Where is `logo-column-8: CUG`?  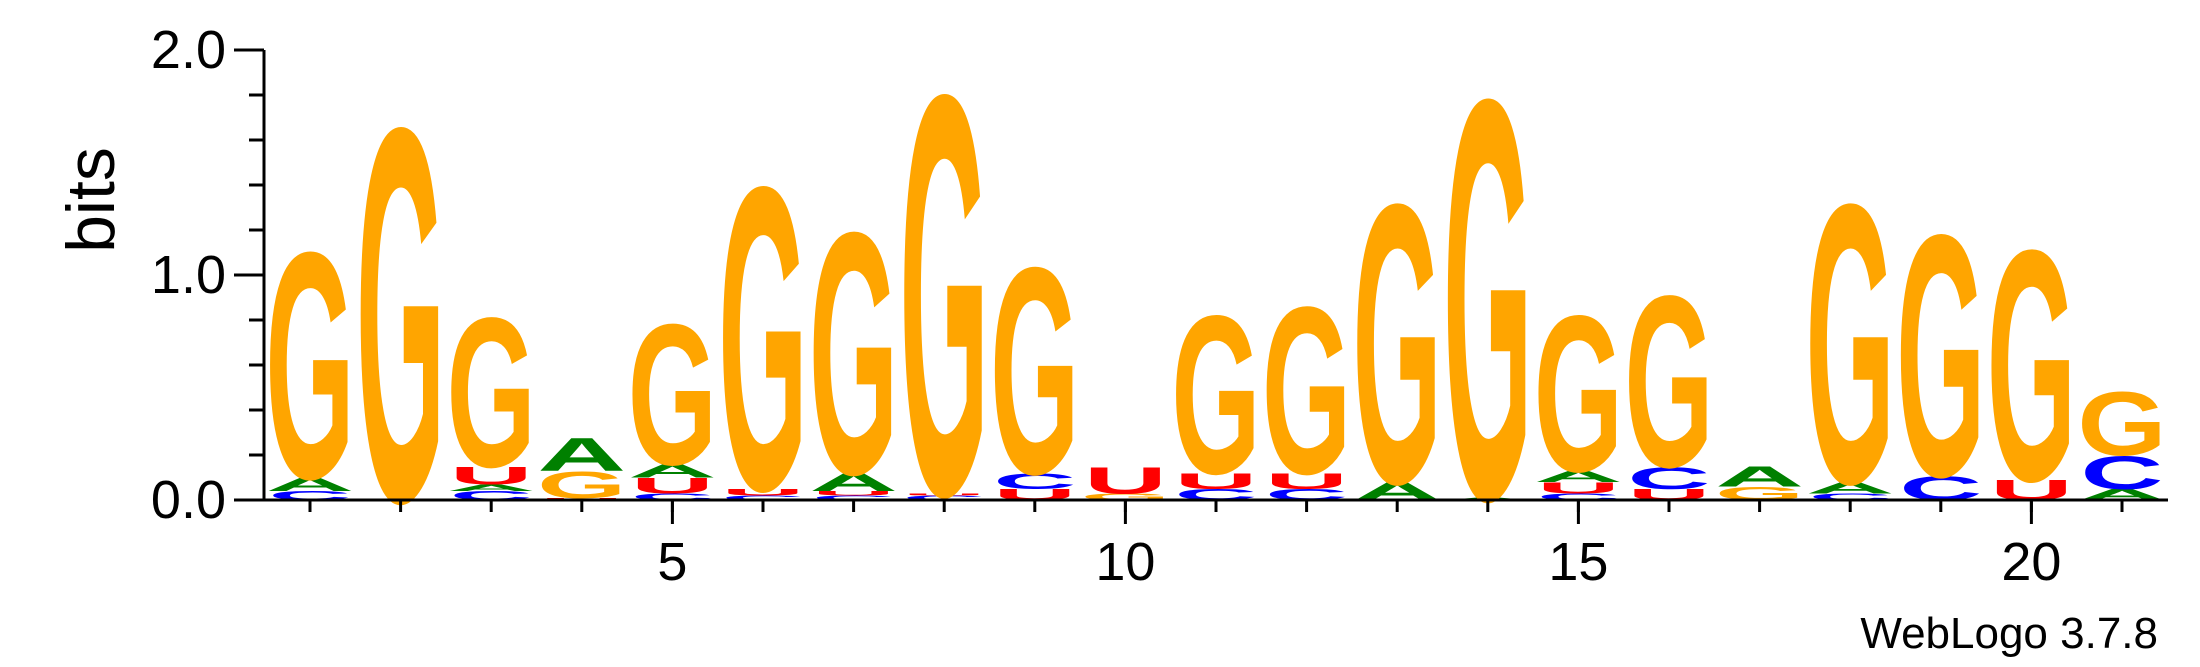 logo-column-8: CUG is located at coordinates (944, 307).